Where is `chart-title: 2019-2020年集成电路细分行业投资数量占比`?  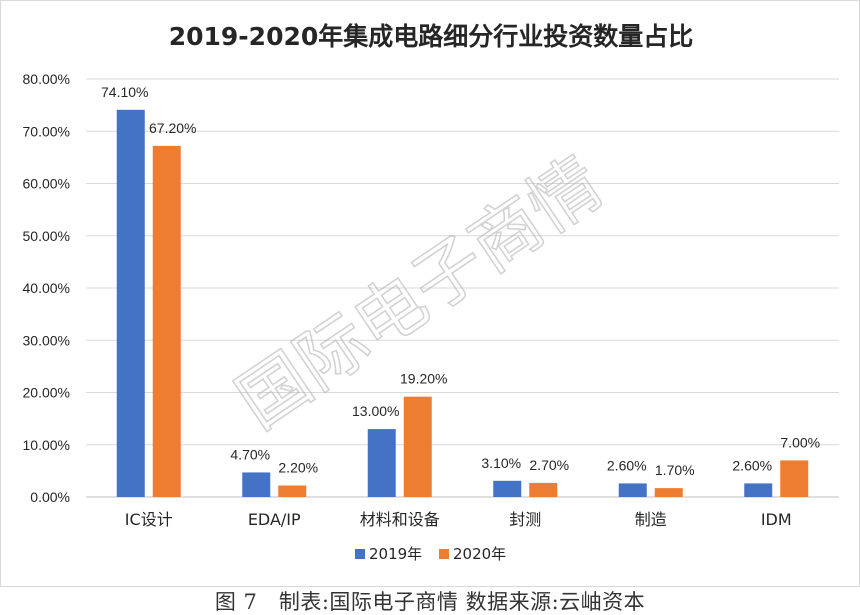 chart-title: 2019-2020年集成电路细分行业投资数量占比 is located at coordinates (431, 36).